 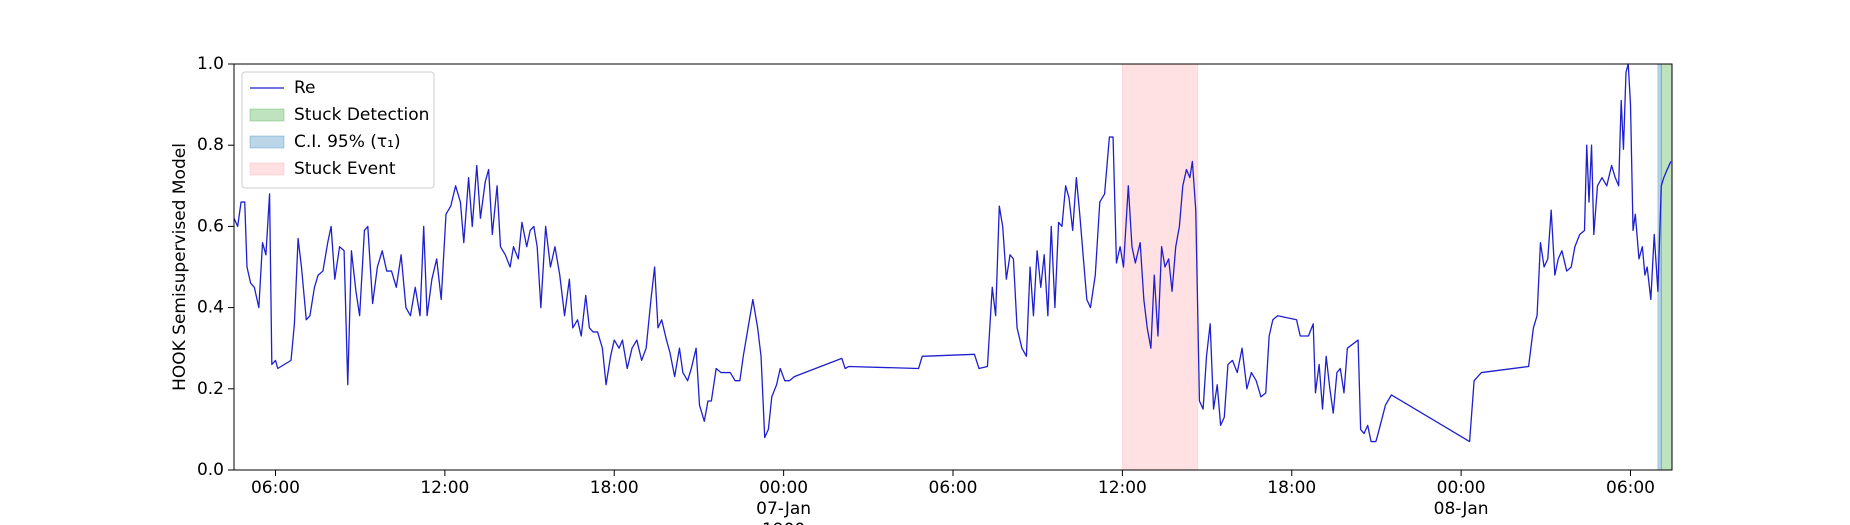 What do you see at coordinates (180, 267) in the screenshot?
I see `y-axis-label: HOOK Semisupervised Model` at bounding box center [180, 267].